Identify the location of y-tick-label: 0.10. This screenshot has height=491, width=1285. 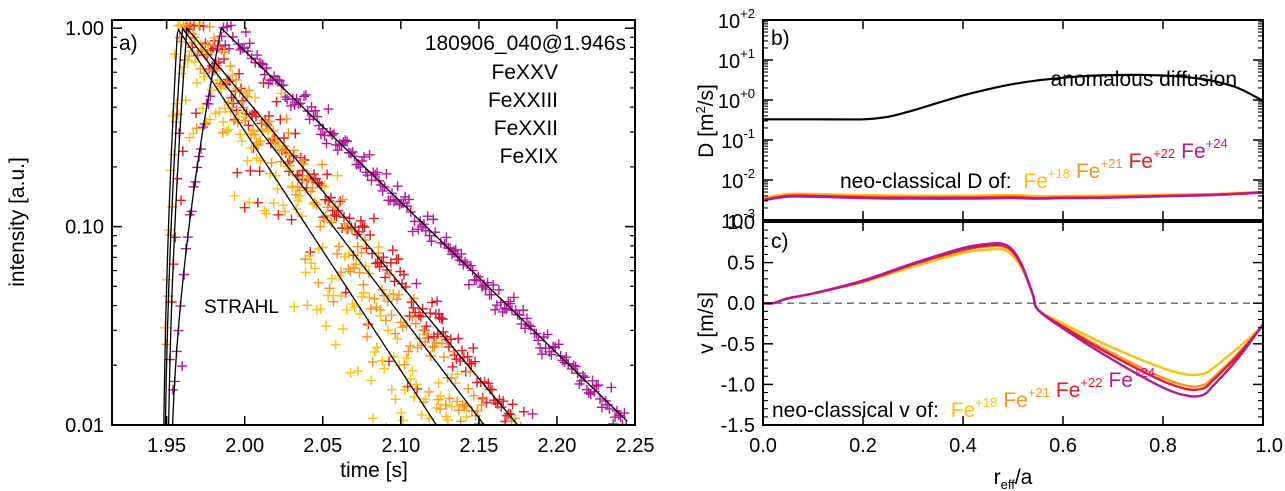
(84, 228).